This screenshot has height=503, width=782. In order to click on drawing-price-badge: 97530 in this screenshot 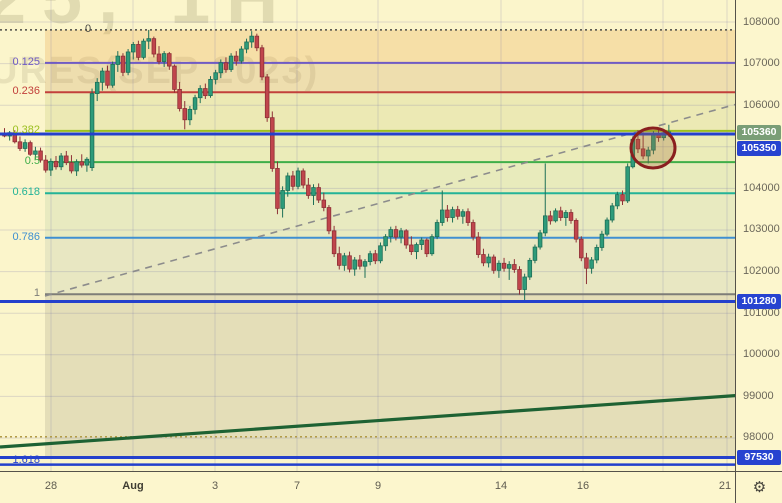, I will do `click(759, 457)`.